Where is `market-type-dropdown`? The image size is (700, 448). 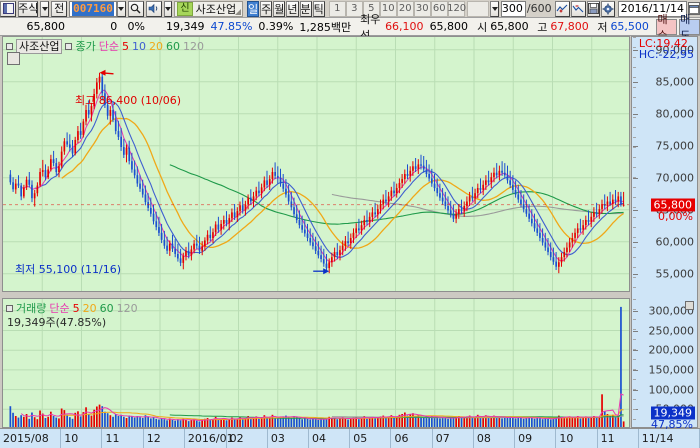
market-type-dropdown is located at coordinates (45, 8).